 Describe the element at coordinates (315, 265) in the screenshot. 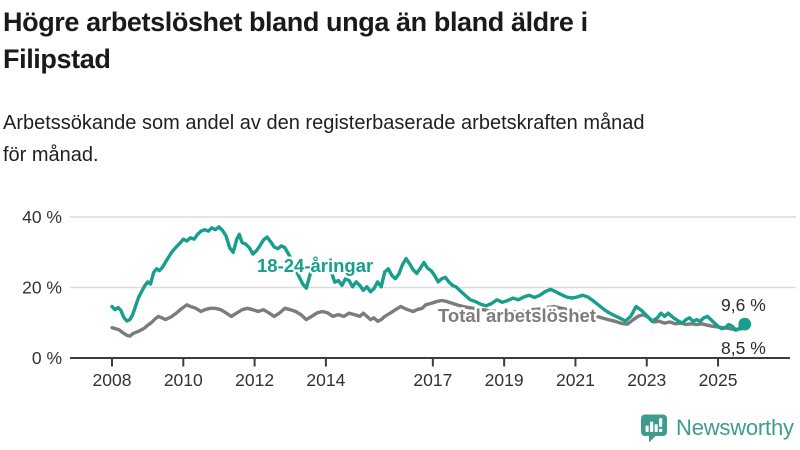

I see `series-label-young: 18-24-åringar` at that location.